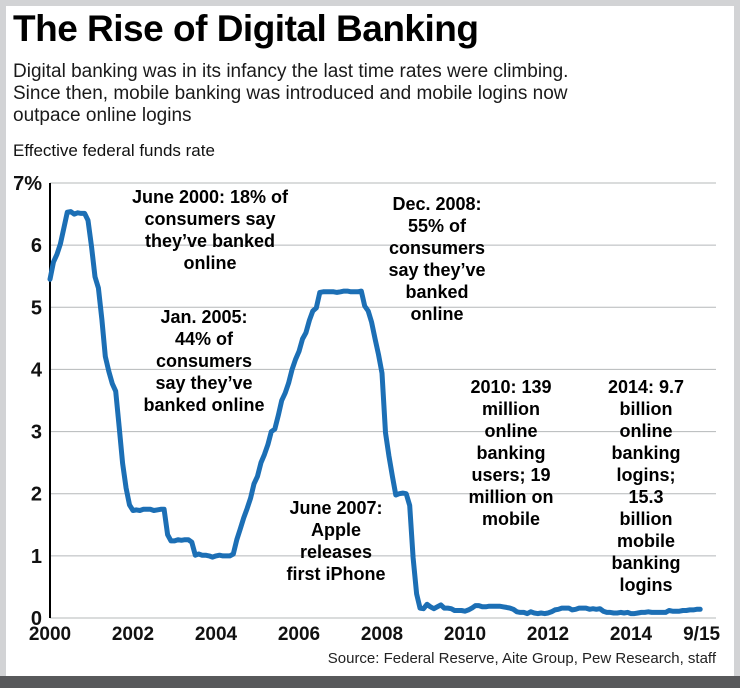 This screenshot has width=740, height=688. Describe the element at coordinates (36, 495) in the screenshot. I see `y-tick-label: 2` at that location.